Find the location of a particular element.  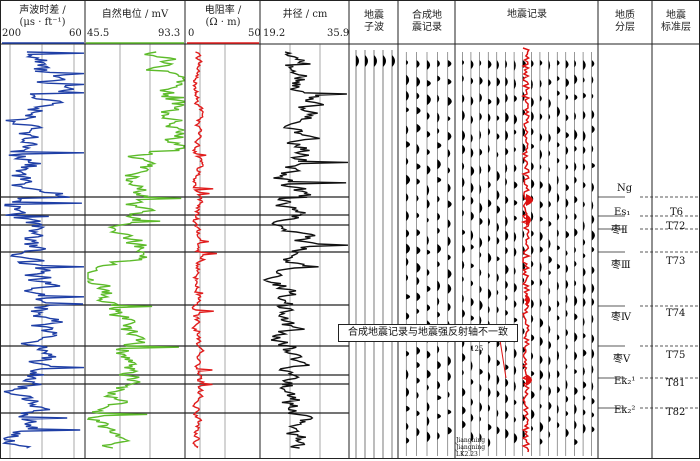

strata-label: 枣Ⅴ is located at coordinates (622, 359).